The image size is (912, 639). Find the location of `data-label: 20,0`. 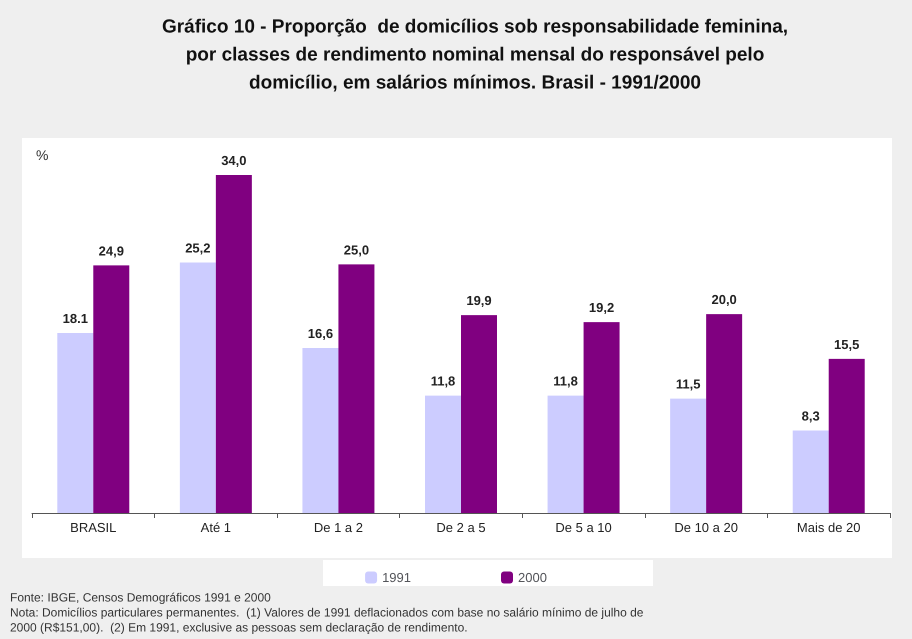

data-label: 20,0 is located at coordinates (724, 300).